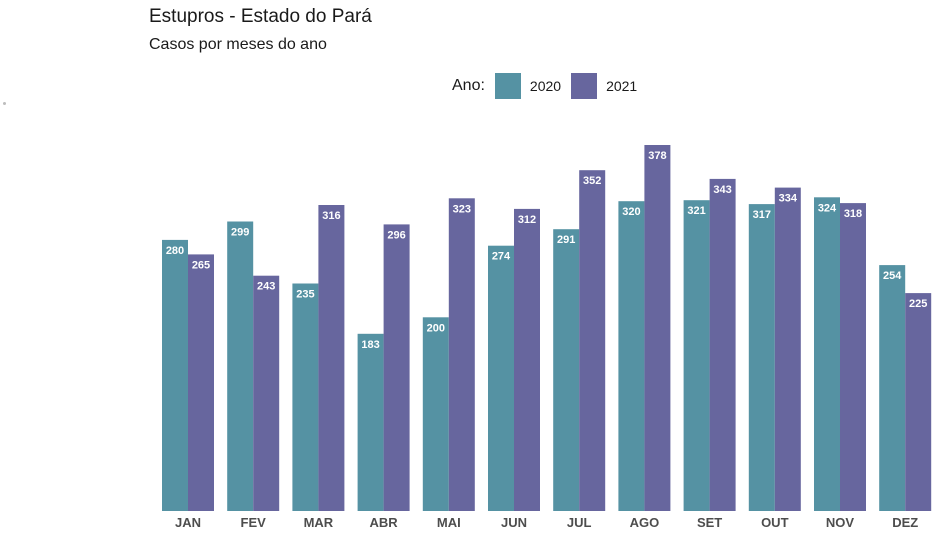  Describe the element at coordinates (657, 328) in the screenshot. I see `bar-ago-2021` at that location.